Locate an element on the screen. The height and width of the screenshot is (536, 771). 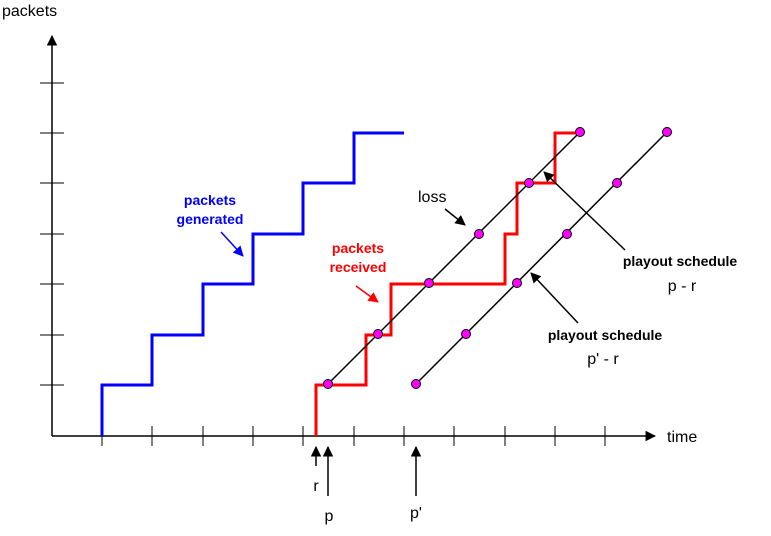
y-axis-label: packets is located at coordinates (29, 11).